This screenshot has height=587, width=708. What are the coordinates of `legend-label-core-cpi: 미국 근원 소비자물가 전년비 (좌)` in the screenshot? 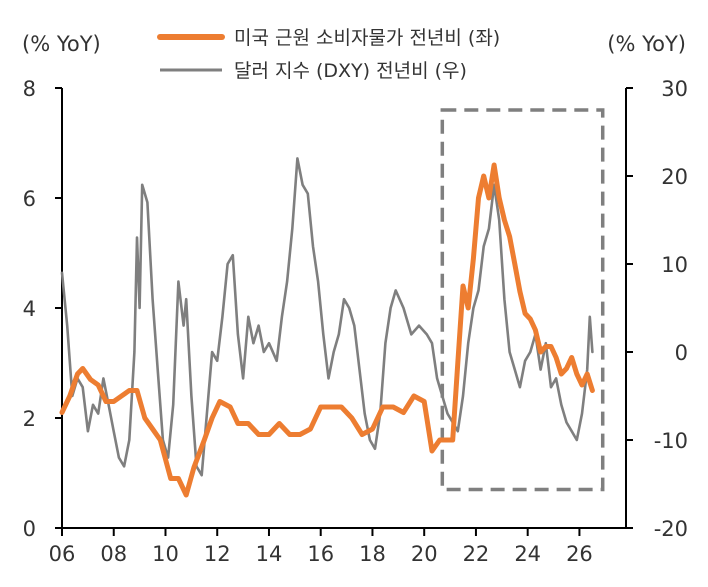 It's located at (367, 38).